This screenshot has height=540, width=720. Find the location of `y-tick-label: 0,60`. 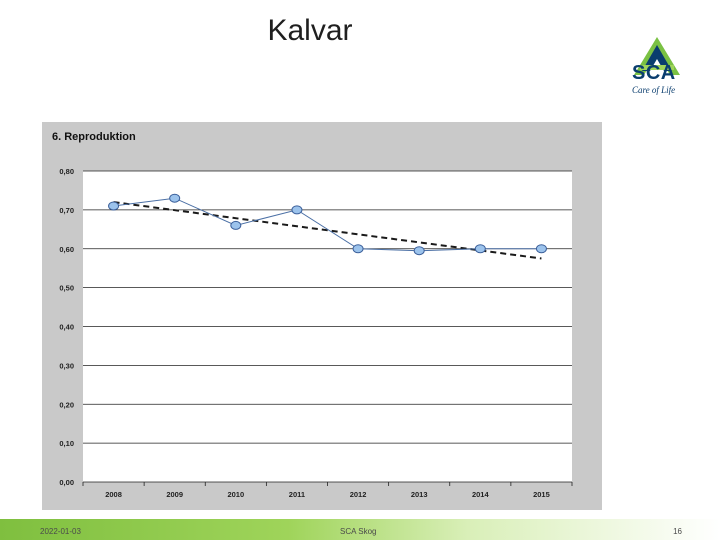

y-tick-label: 0,60 is located at coordinates (66, 249).